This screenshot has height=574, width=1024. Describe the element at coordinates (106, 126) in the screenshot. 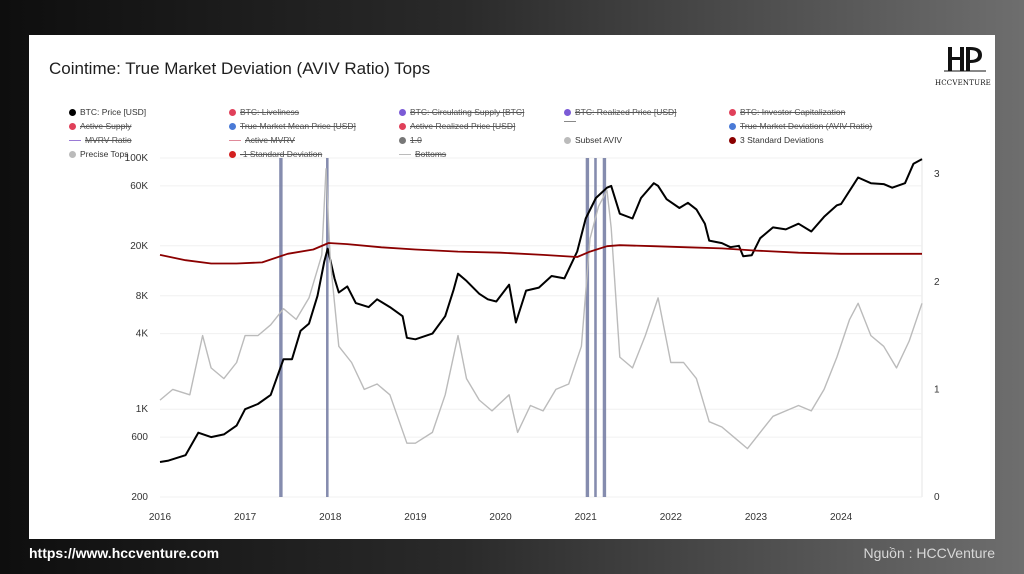

I see `legend-label: Active Supply` at that location.